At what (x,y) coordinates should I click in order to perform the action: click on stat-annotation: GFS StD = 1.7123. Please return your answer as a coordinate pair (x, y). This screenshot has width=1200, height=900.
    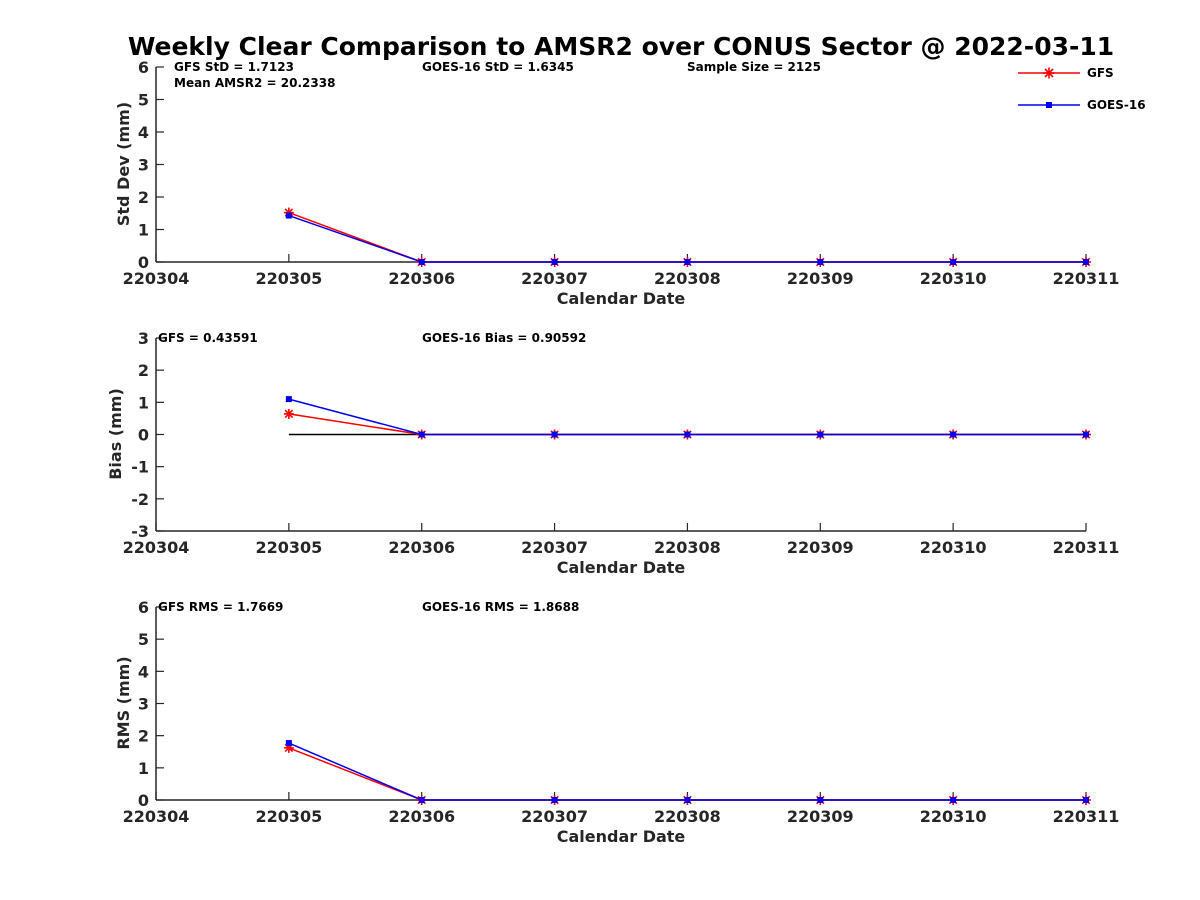
    Looking at the image, I should click on (234, 67).